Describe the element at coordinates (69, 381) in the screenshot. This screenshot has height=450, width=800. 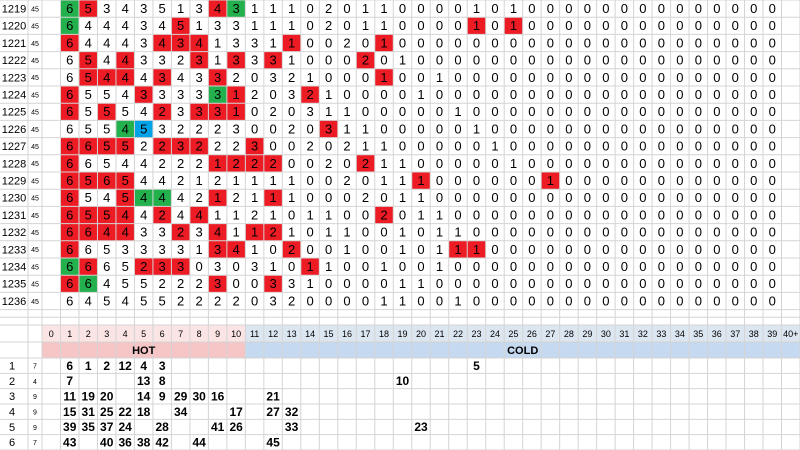
I see `number-cell: 7` at that location.